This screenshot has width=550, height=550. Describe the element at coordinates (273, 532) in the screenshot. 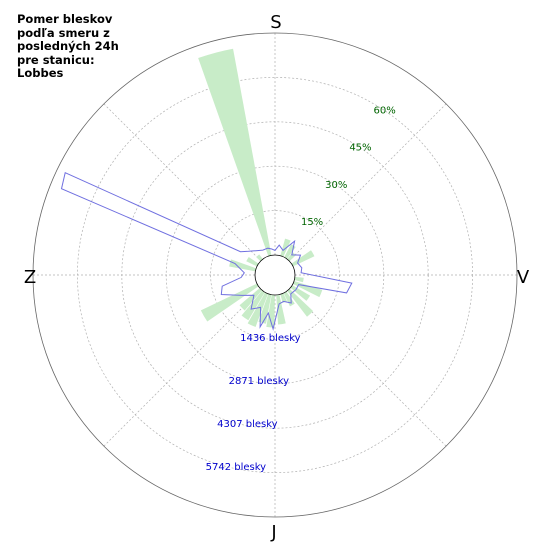

I see `direction-label-south: J` at that location.